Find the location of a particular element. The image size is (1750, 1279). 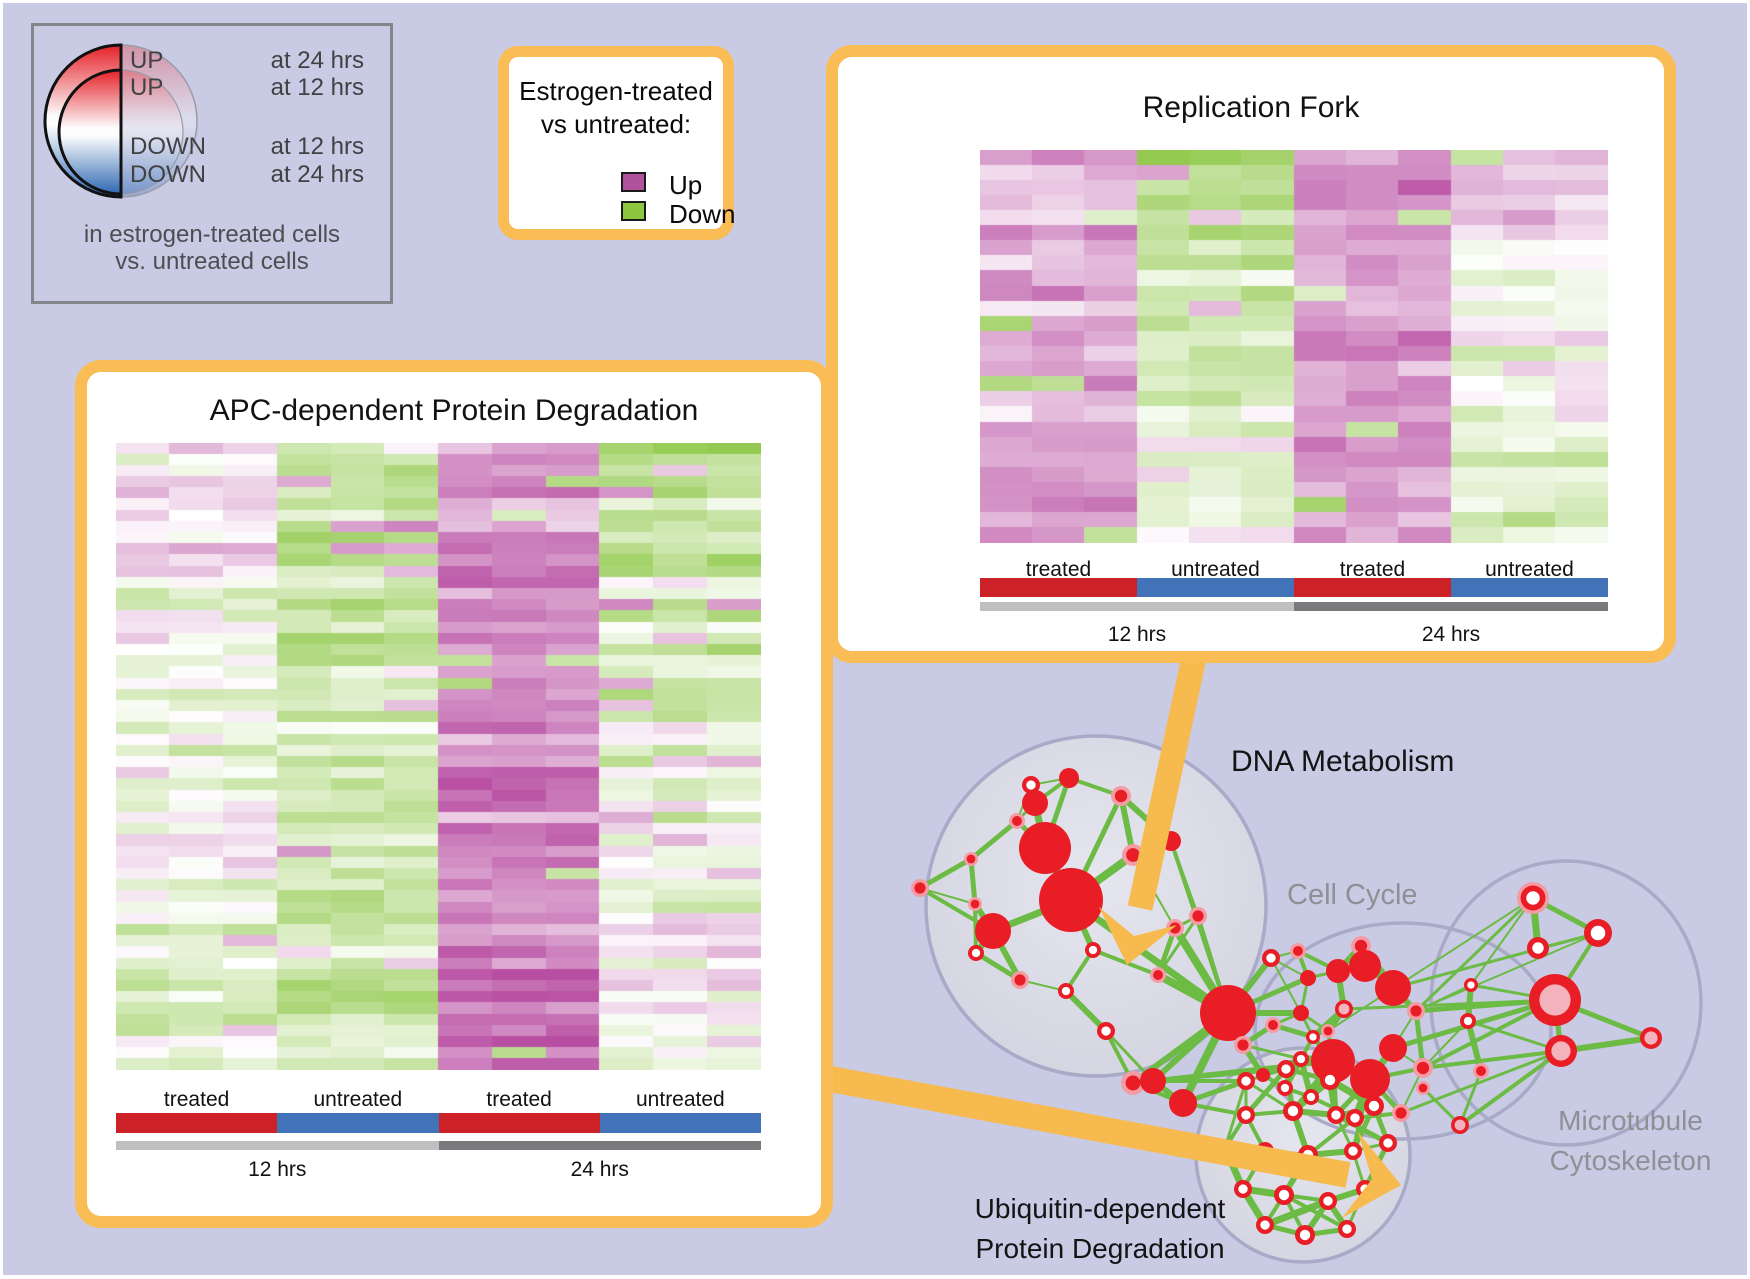

condition-label-treated: treated is located at coordinates (1058, 569).